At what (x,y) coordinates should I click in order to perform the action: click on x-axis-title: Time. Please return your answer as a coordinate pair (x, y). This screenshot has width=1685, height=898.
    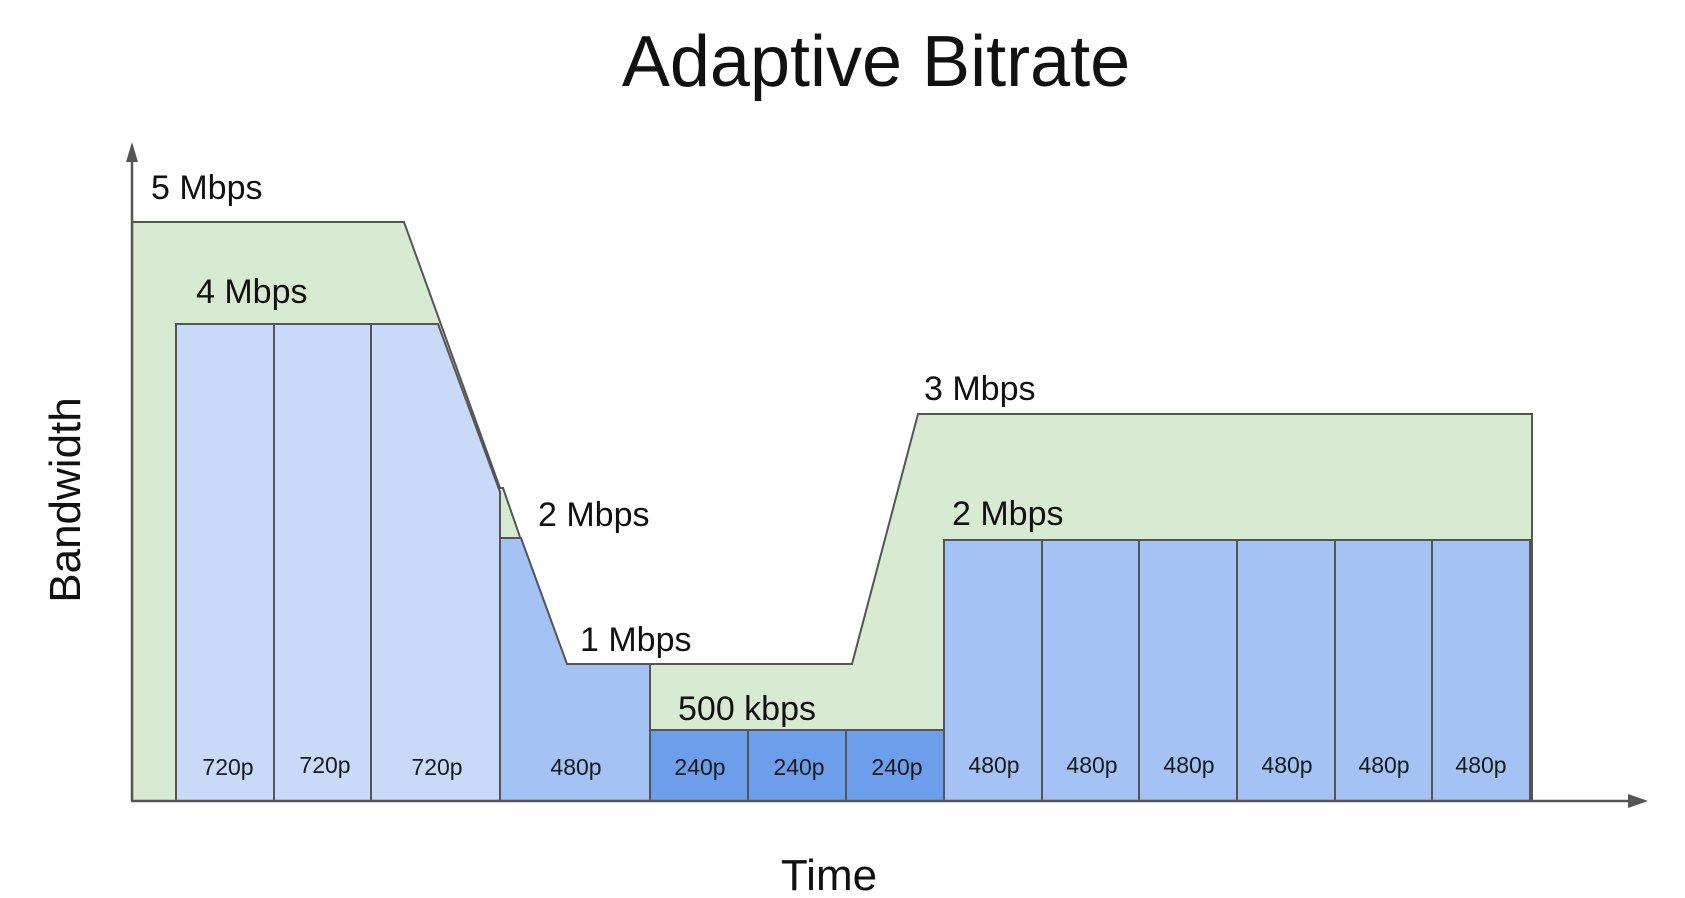
    Looking at the image, I should click on (829, 874).